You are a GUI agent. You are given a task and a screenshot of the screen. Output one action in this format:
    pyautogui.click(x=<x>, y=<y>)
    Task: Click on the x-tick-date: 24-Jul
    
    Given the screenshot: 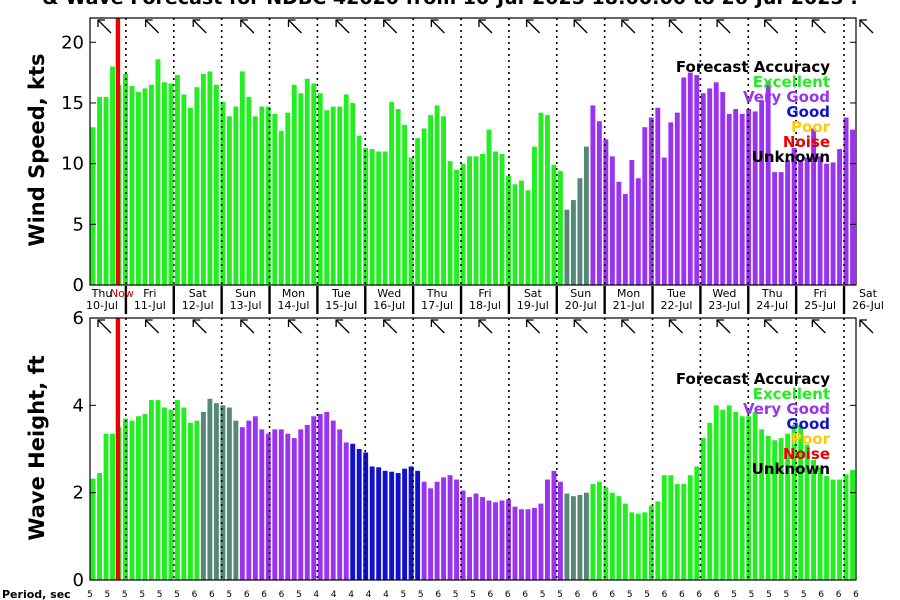 What is the action you would take?
    pyautogui.click(x=772, y=305)
    